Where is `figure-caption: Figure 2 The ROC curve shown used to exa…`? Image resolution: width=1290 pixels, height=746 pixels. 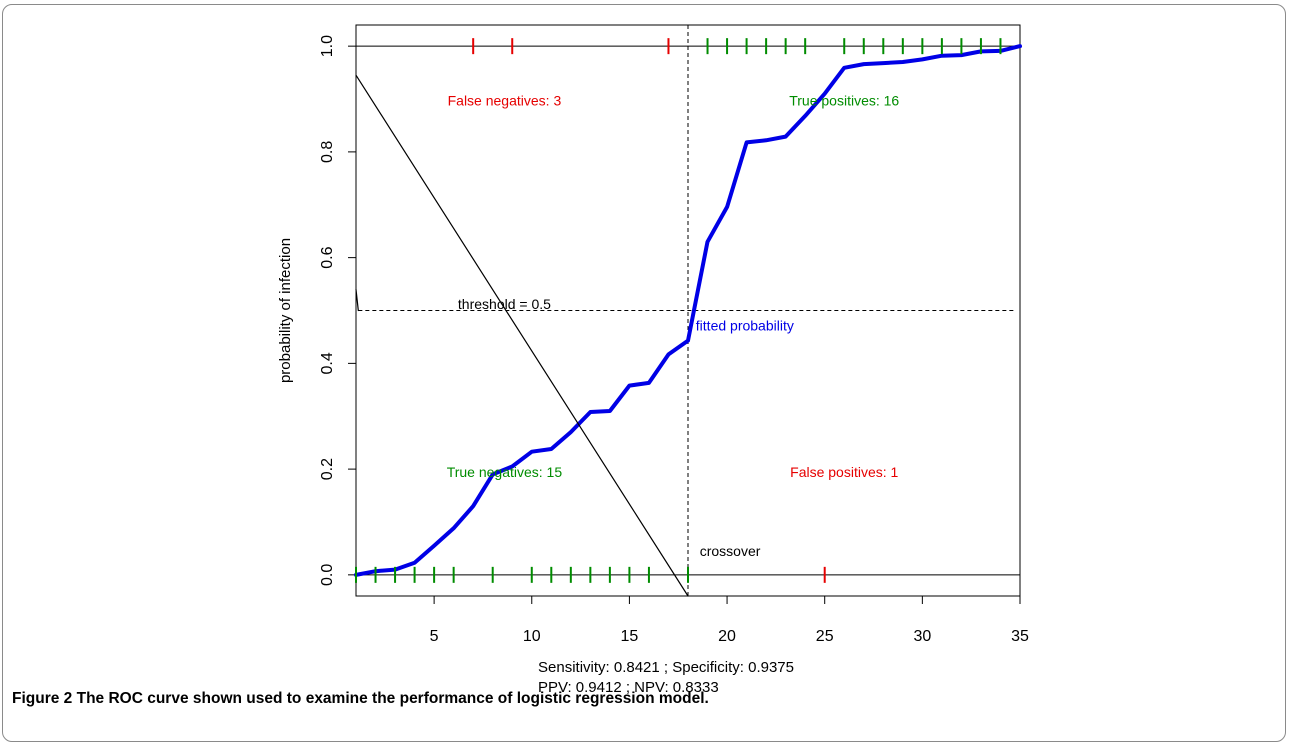 figure-caption: Figure 2 The ROC curve shown used to exa… is located at coordinates (360, 699).